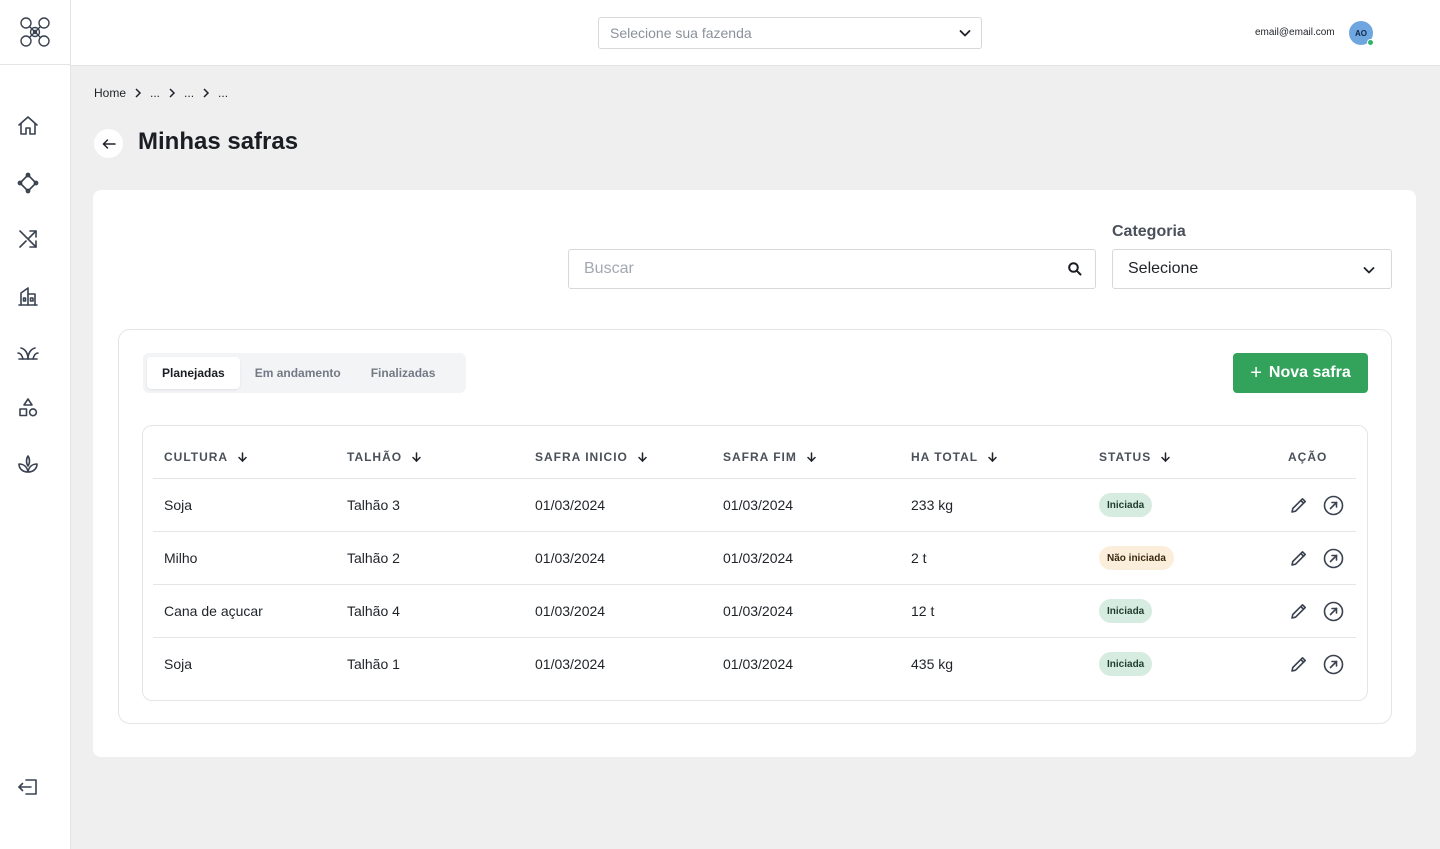  What do you see at coordinates (932, 664) in the screenshot?
I see `cell-ha-total: 435 kg` at bounding box center [932, 664].